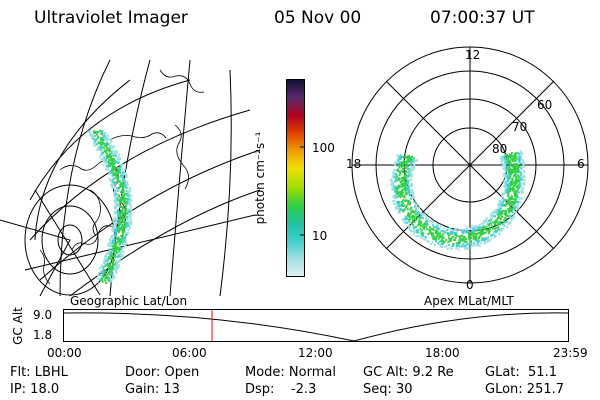 This screenshot has height=400, width=600. Describe the element at coordinates (408, 372) in the screenshot. I see `gc-alt-readout: GC Alt: 9.2 Re` at that location.